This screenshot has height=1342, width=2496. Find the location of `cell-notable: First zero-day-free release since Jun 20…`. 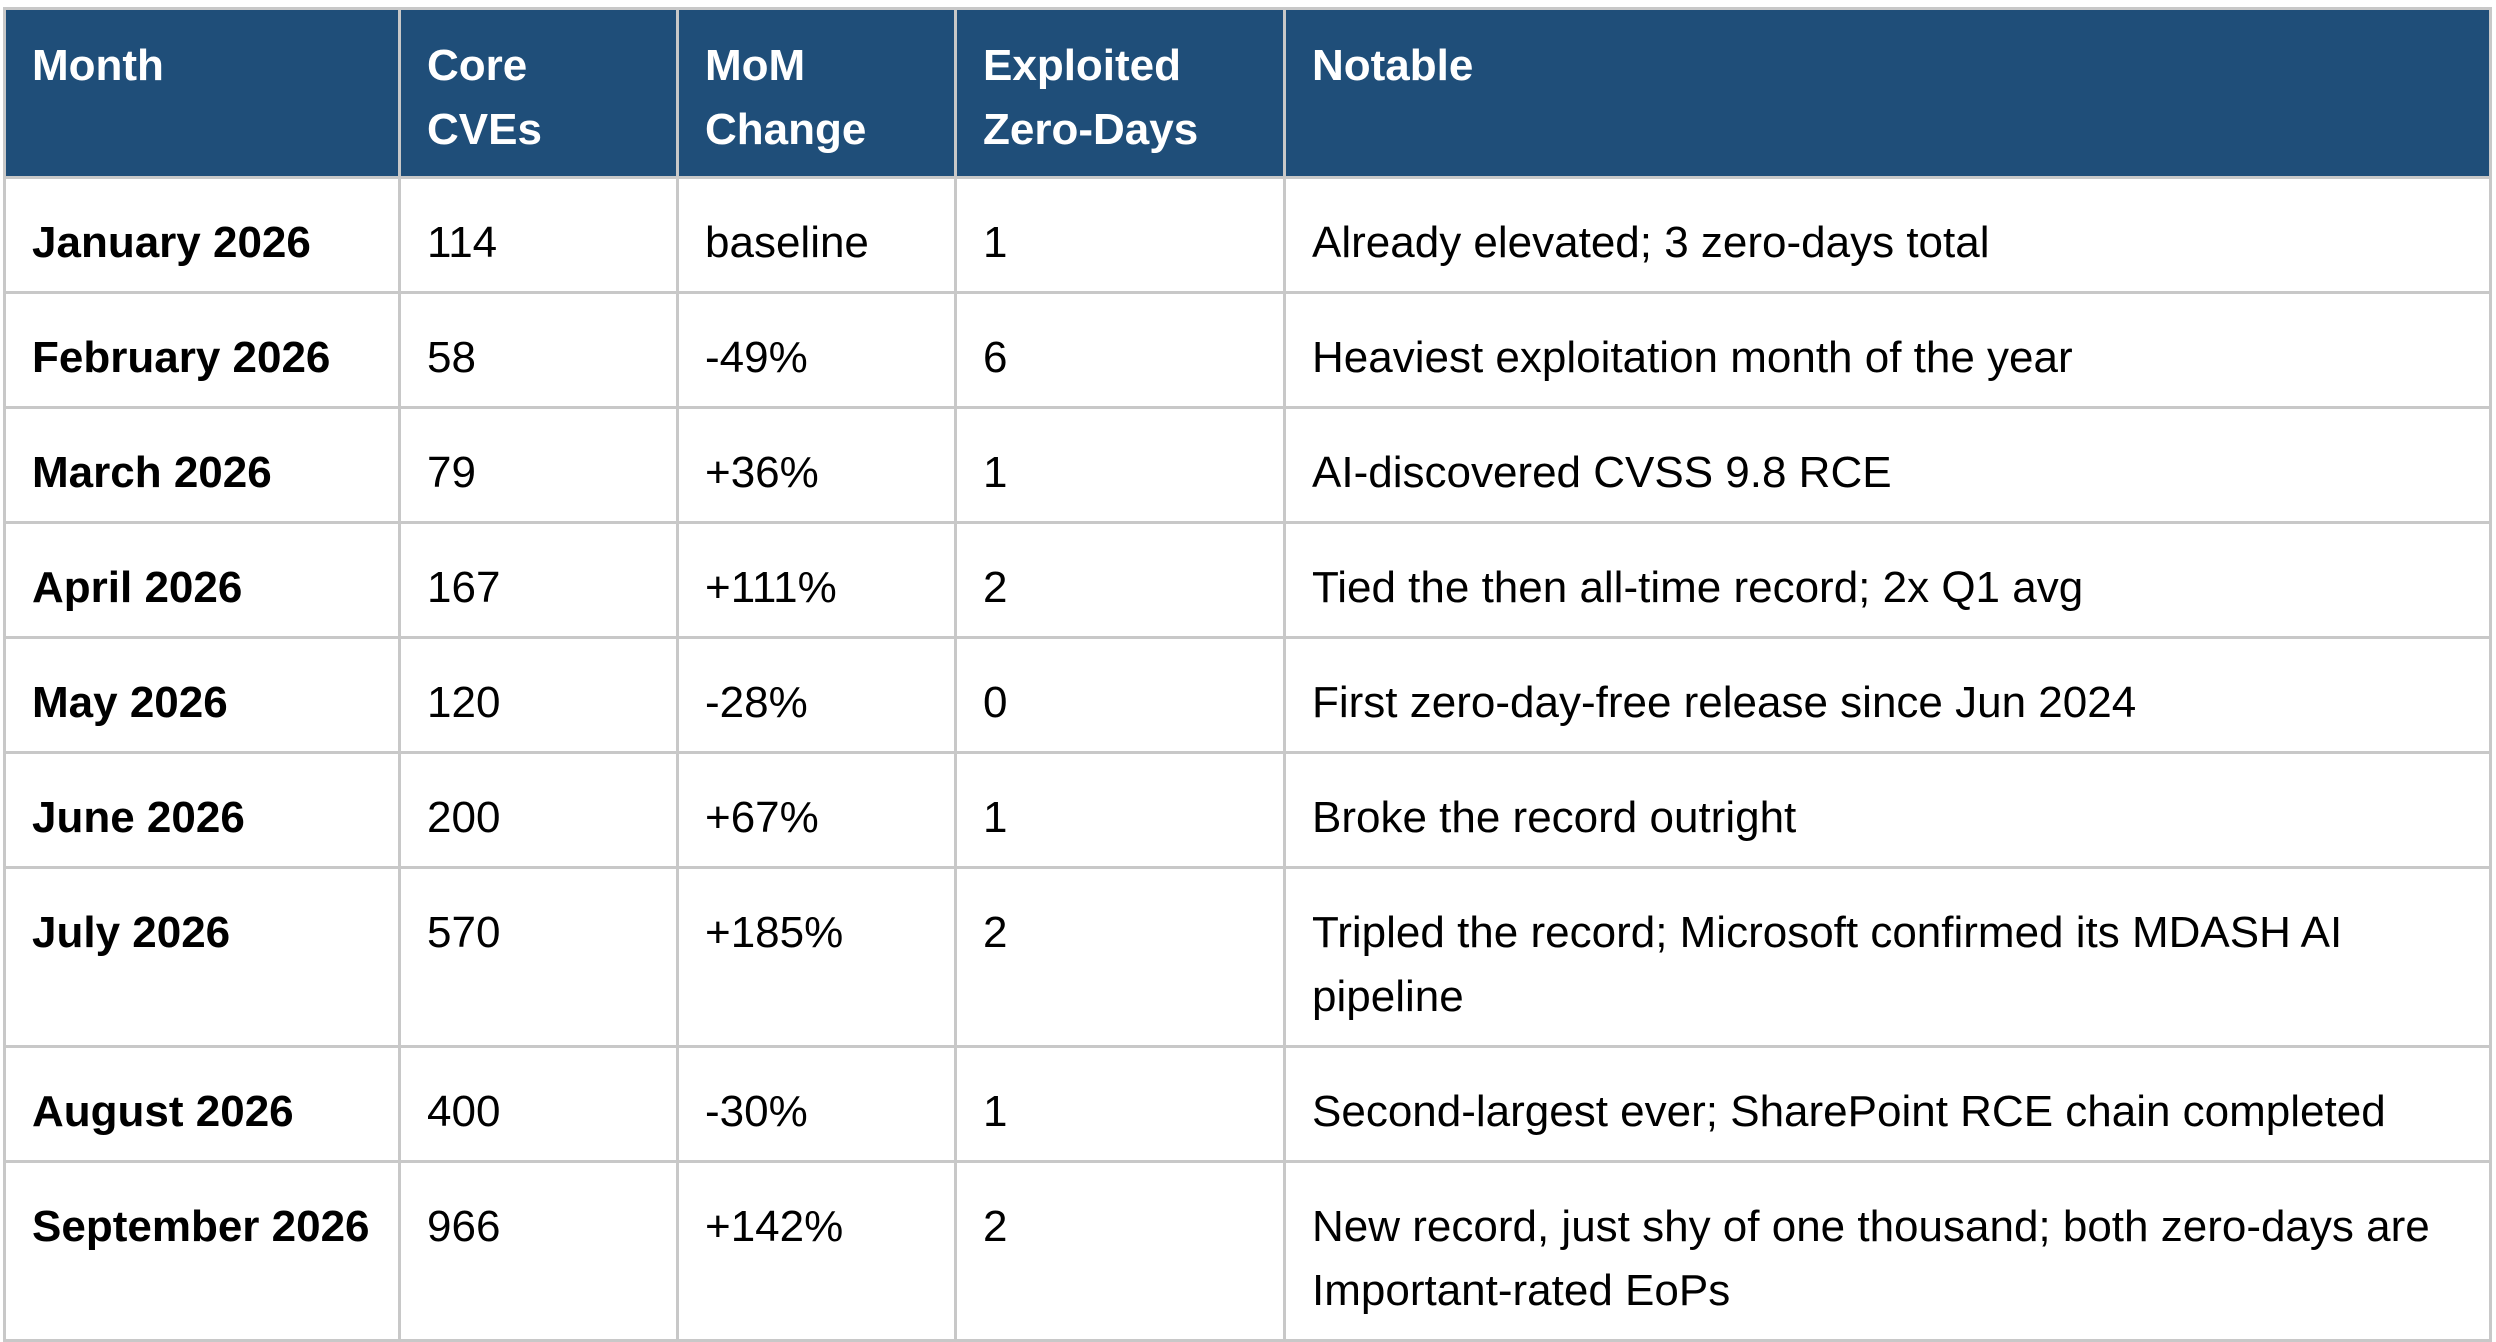

cell-notable: First zero-day-free release since Jun 20… is located at coordinates (1887, 695).